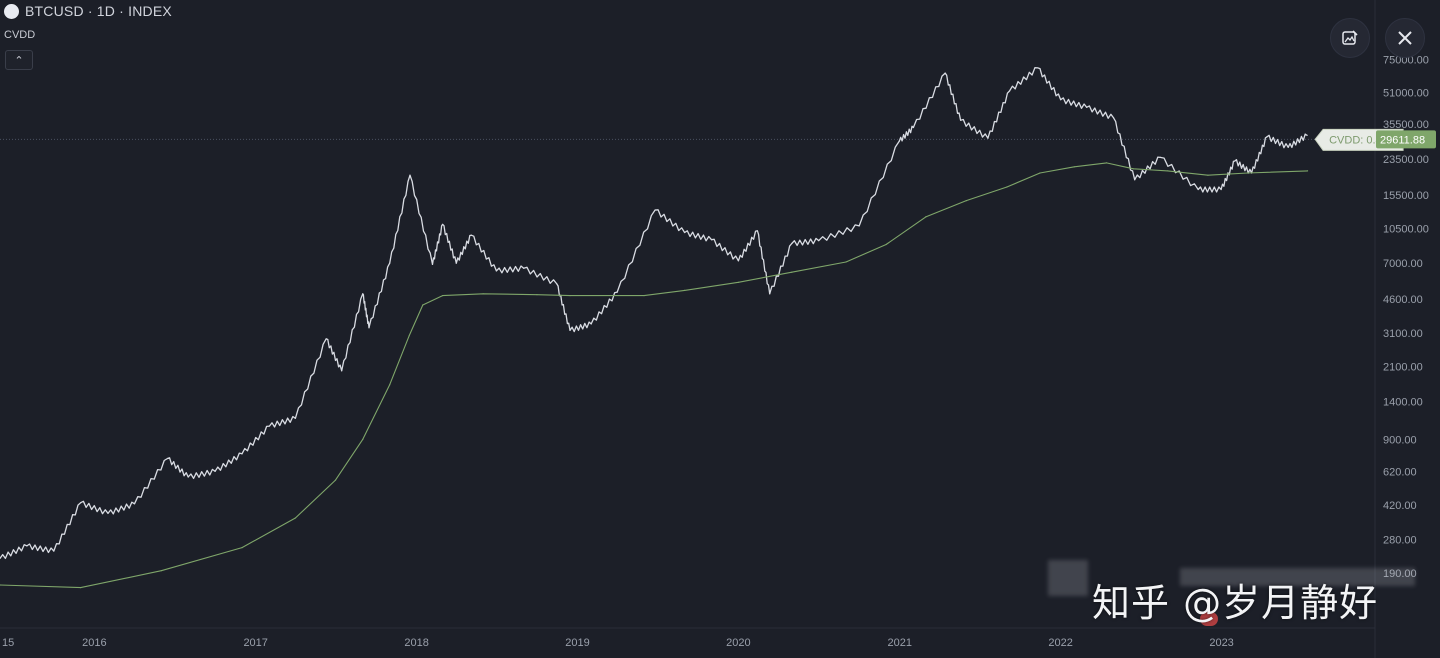  What do you see at coordinates (20, 35) in the screenshot?
I see `indicator-label: CVDD` at bounding box center [20, 35].